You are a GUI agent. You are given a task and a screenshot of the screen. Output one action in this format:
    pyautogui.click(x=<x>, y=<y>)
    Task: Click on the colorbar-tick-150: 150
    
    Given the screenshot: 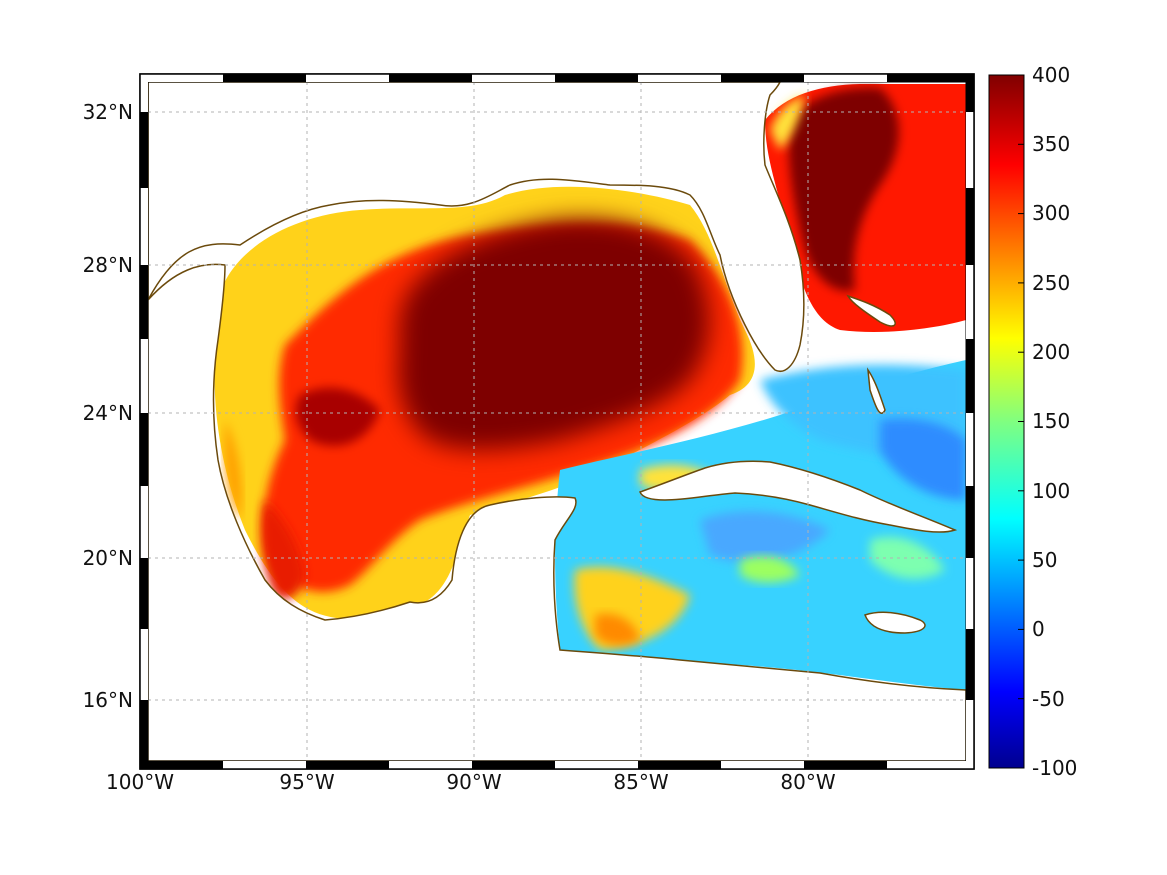 What is the action you would take?
    pyautogui.click(x=1051, y=421)
    